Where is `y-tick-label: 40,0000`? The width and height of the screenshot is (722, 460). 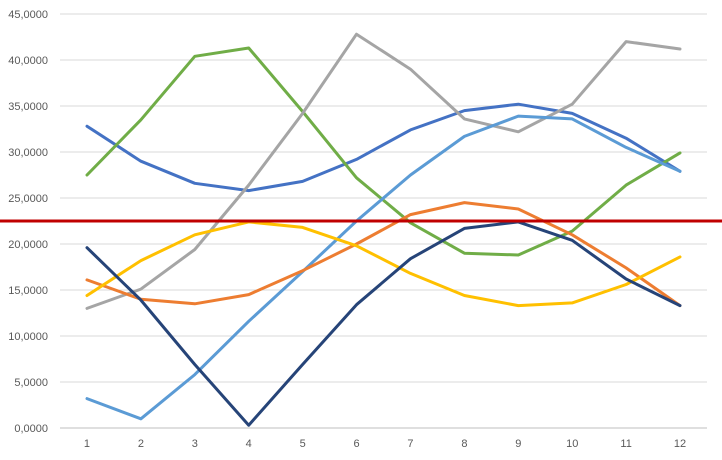 y-tick-label: 40,0000 is located at coordinates (28, 61).